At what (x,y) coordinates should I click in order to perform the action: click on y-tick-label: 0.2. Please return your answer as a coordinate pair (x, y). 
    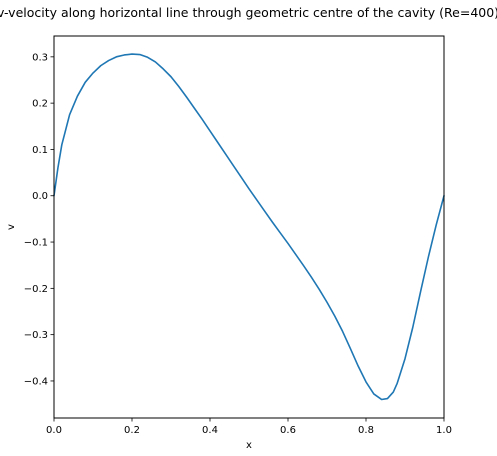
    Looking at the image, I should click on (40, 104).